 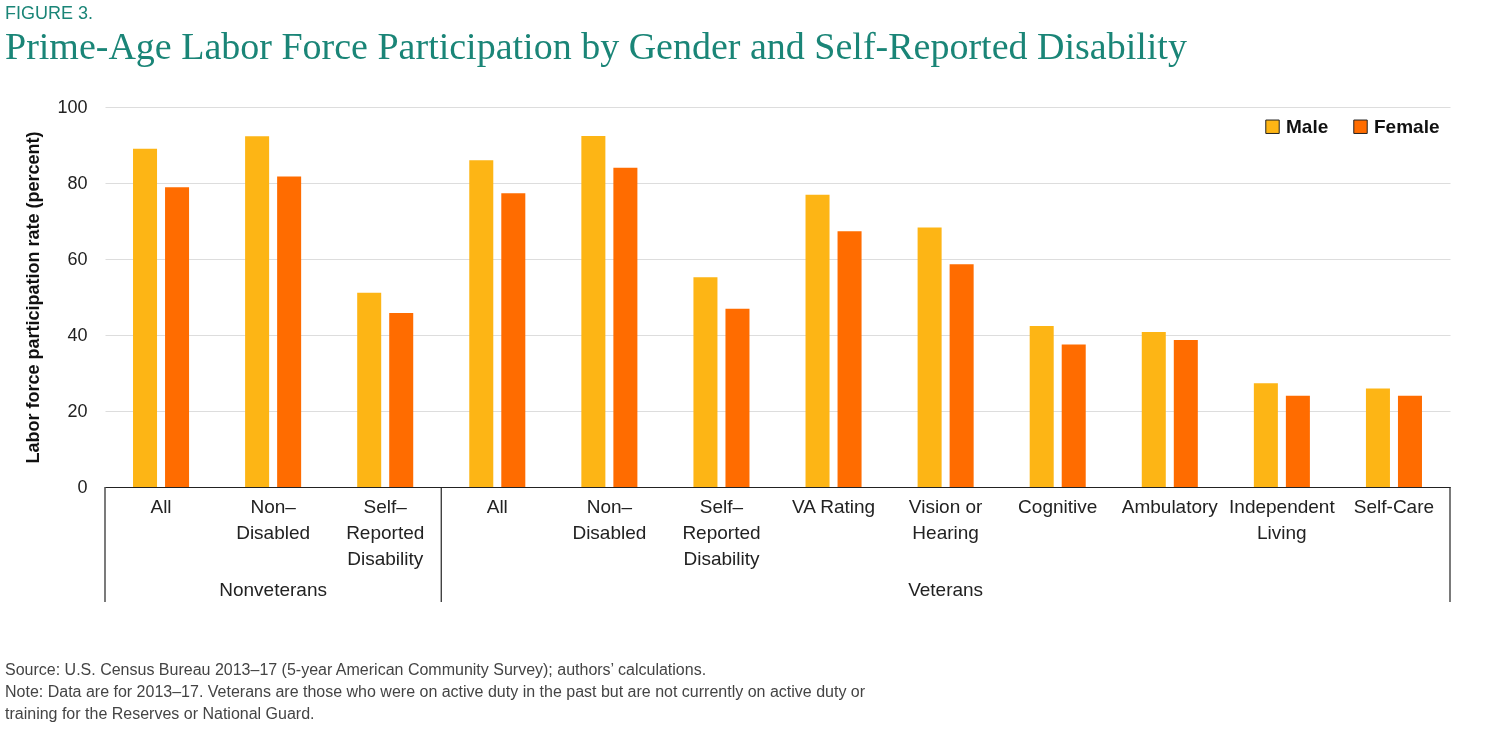 What do you see at coordinates (1282, 519) in the screenshot?
I see `x-tick-label: Independent Living` at bounding box center [1282, 519].